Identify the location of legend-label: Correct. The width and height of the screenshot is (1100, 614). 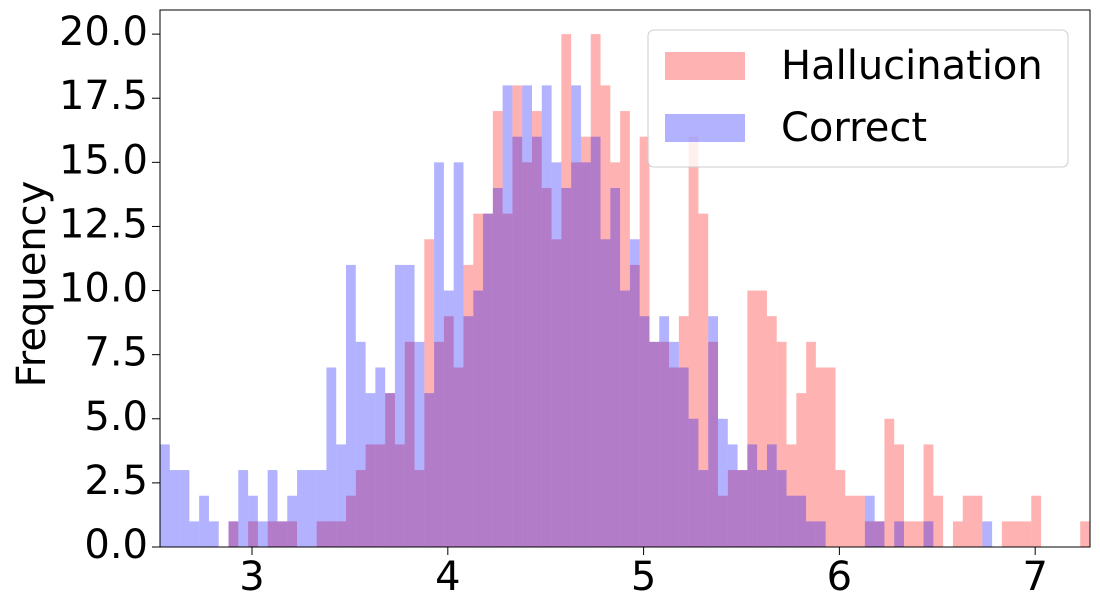
(854, 128).